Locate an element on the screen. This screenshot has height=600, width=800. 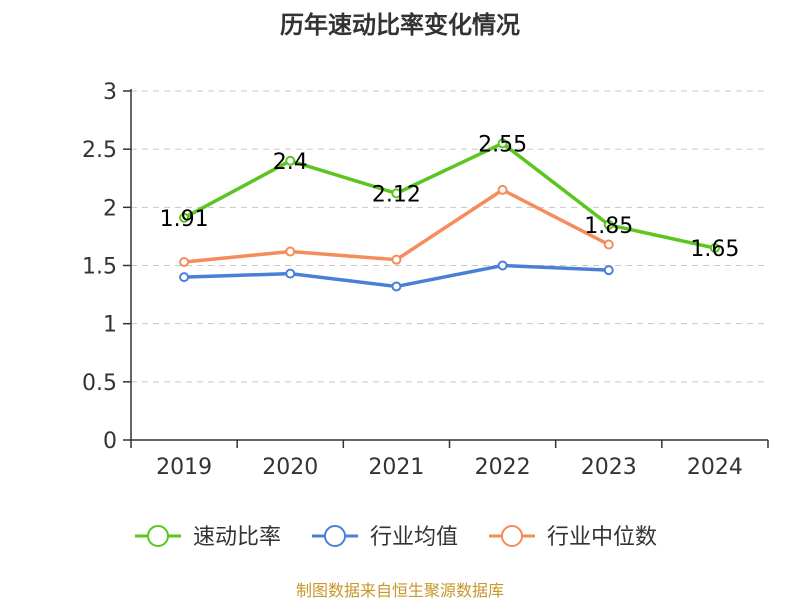
data-label: 1.91 is located at coordinates (184, 219).